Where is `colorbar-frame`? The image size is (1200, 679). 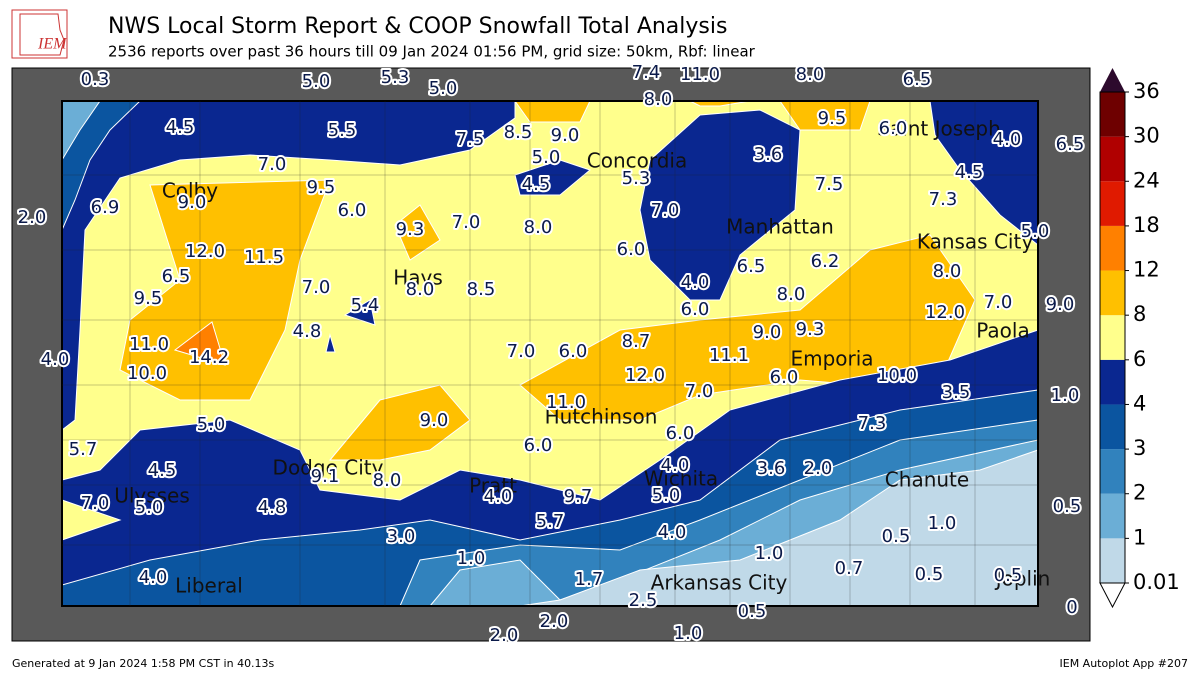
colorbar-frame is located at coordinates (1112, 337).